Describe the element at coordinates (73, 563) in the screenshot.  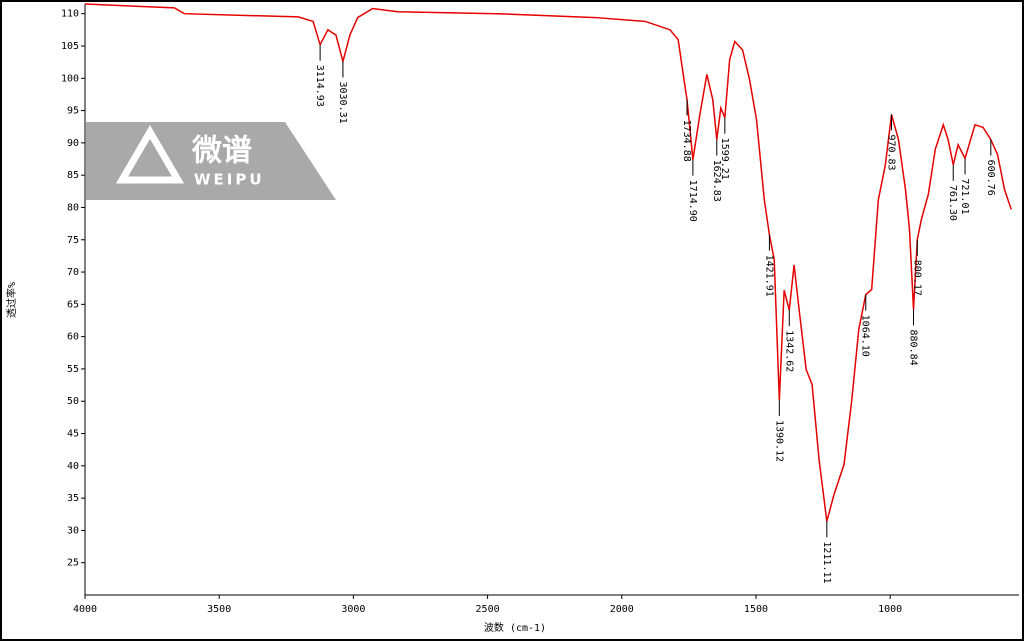
I see `y-tick-label: 25` at that location.